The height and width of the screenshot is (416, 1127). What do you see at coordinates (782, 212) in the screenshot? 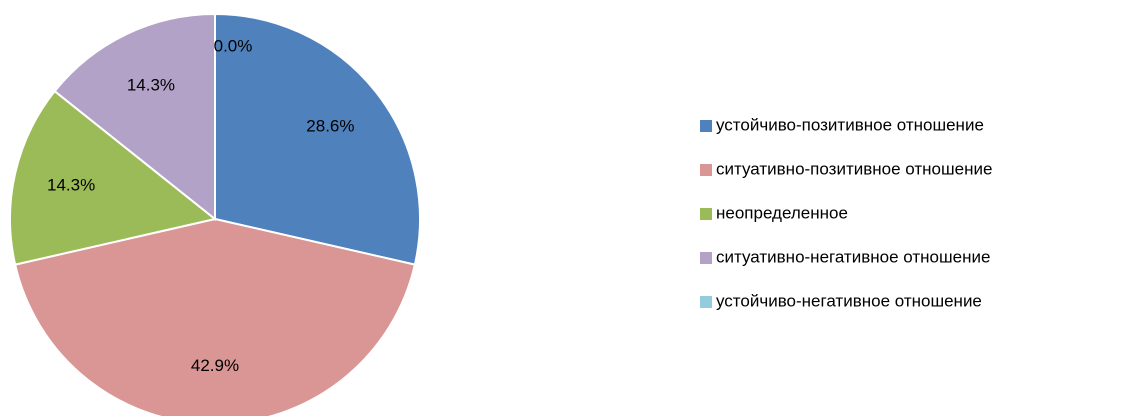
I see `legend-label: неопределенное` at bounding box center [782, 212].